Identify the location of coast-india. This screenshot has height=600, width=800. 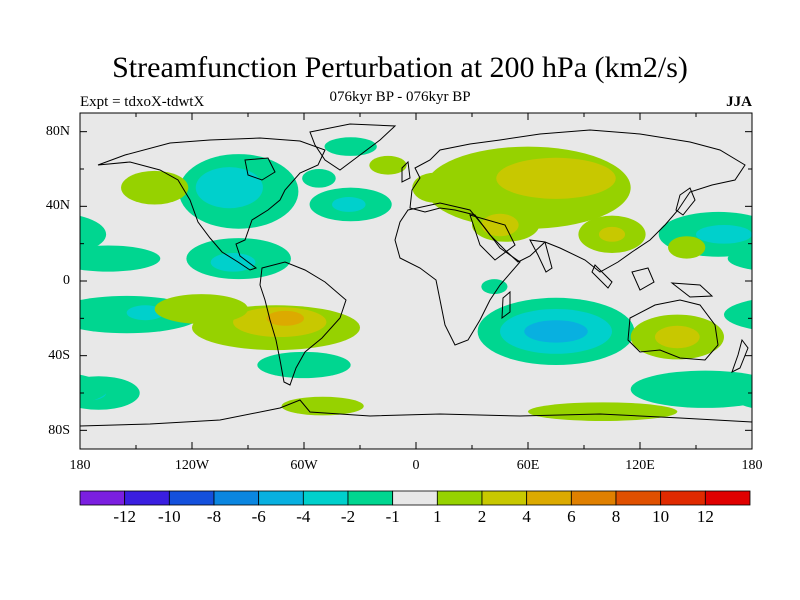
(541, 256).